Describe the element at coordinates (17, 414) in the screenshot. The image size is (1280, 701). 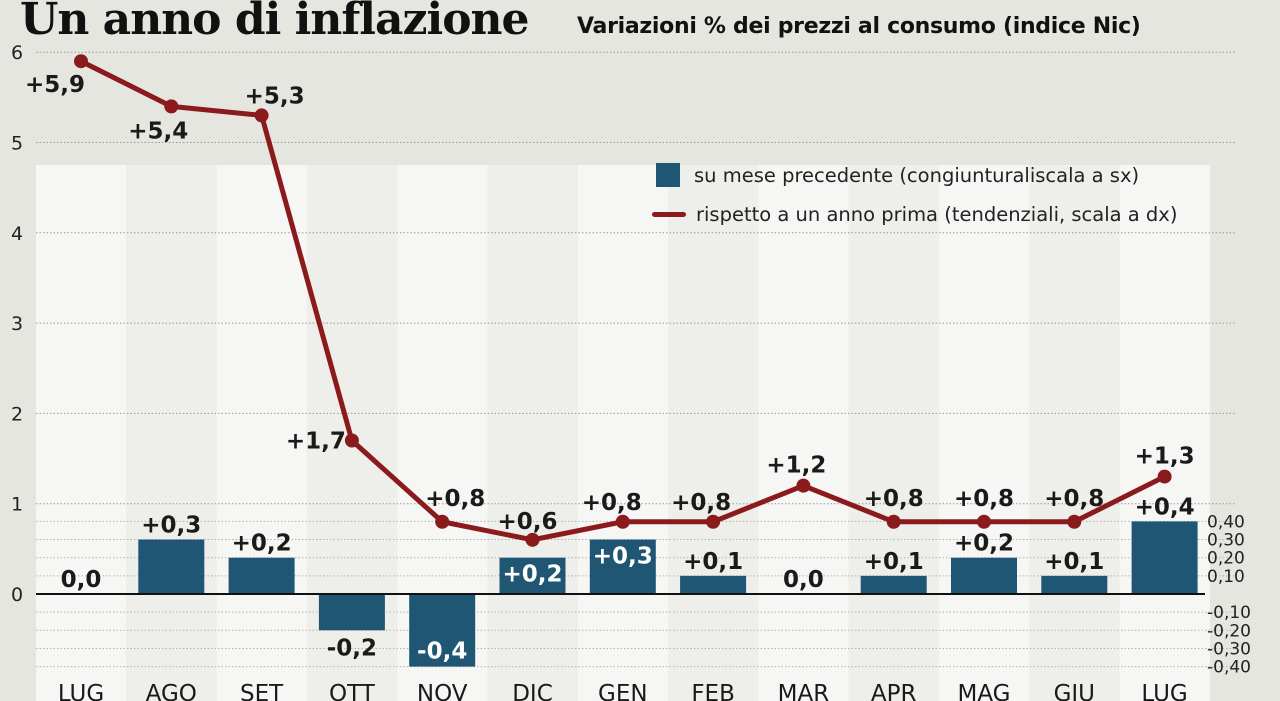
I see `y-left-tick-label: 2` at that location.